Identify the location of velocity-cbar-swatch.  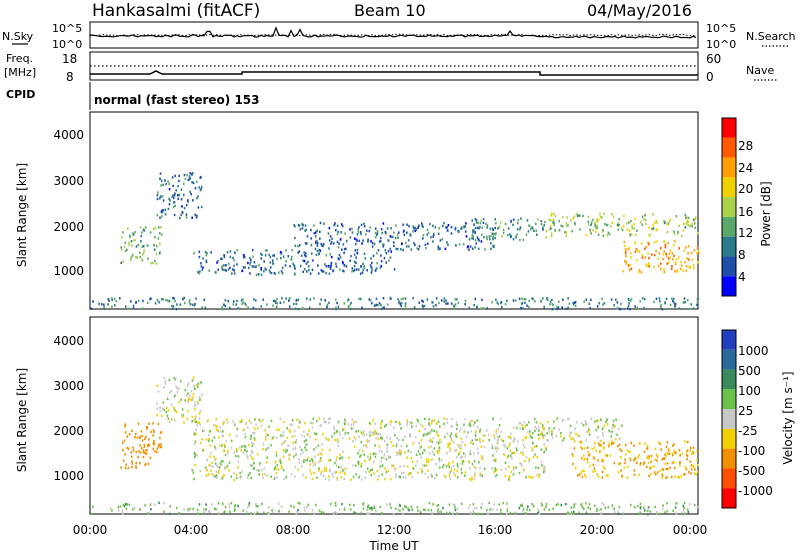
(729, 359).